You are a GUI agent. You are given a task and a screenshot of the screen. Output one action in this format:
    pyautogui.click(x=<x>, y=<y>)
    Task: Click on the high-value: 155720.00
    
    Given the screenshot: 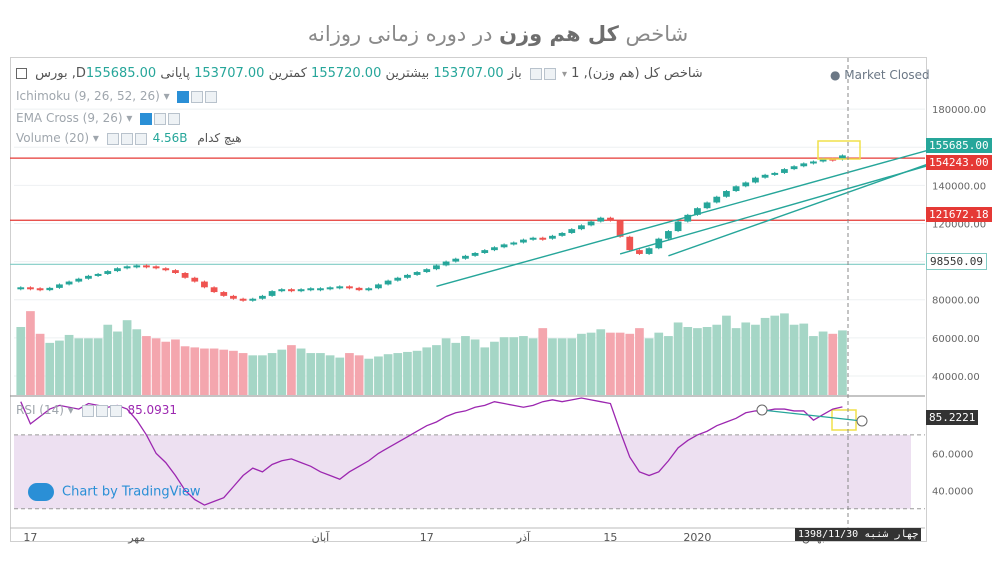 What is the action you would take?
    pyautogui.click(x=346, y=73)
    